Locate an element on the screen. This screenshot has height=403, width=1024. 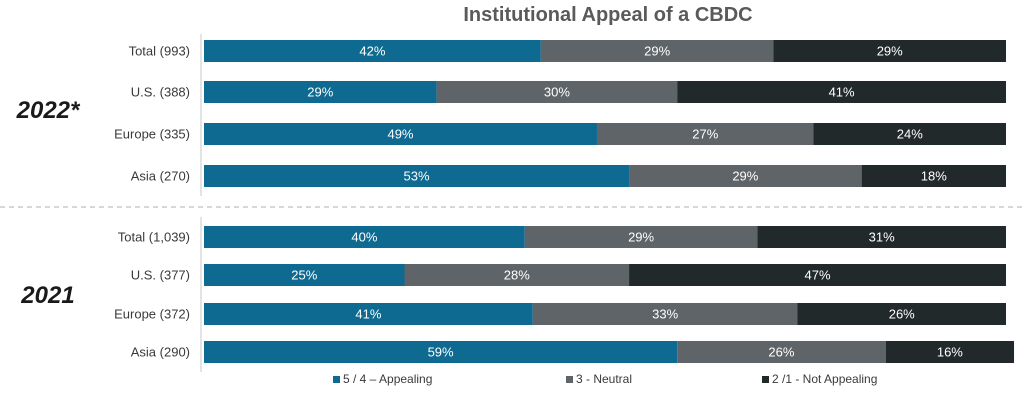
category-label: Europe (372) is located at coordinates (152, 314).